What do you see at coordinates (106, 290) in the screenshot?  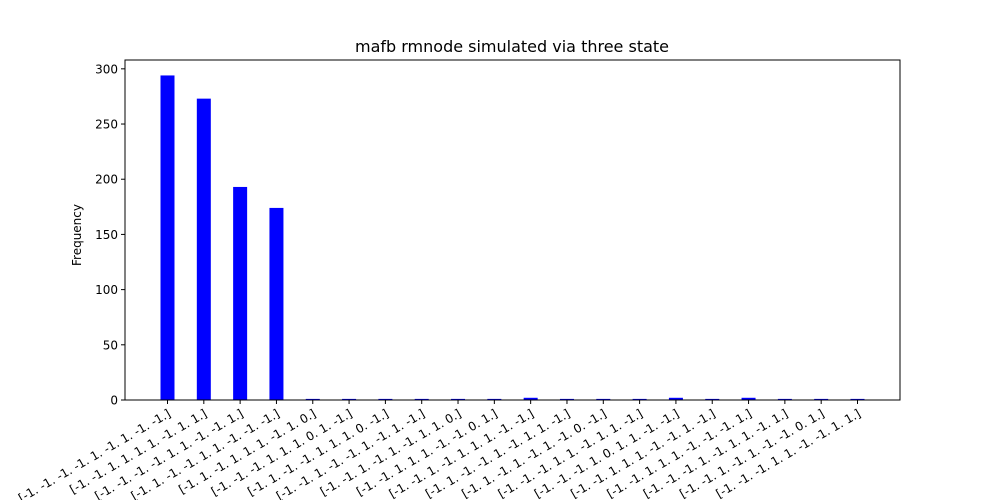 I see `y-tick-label: 100` at bounding box center [106, 290].